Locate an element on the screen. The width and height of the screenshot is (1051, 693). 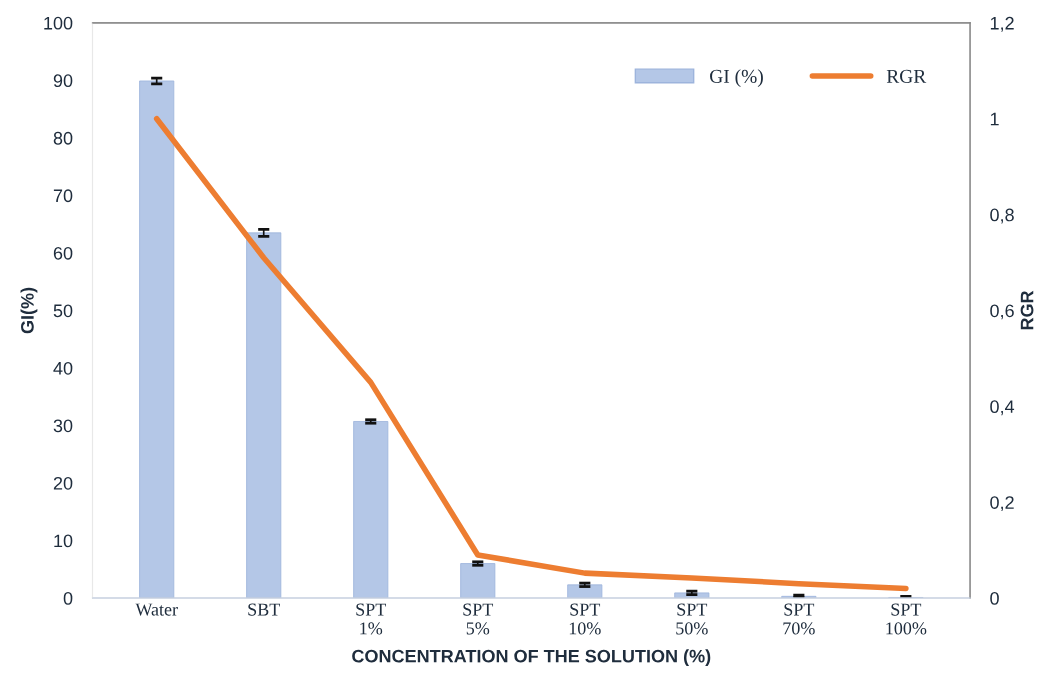
x-tick-label: SPT 10% is located at coordinates (585, 619).